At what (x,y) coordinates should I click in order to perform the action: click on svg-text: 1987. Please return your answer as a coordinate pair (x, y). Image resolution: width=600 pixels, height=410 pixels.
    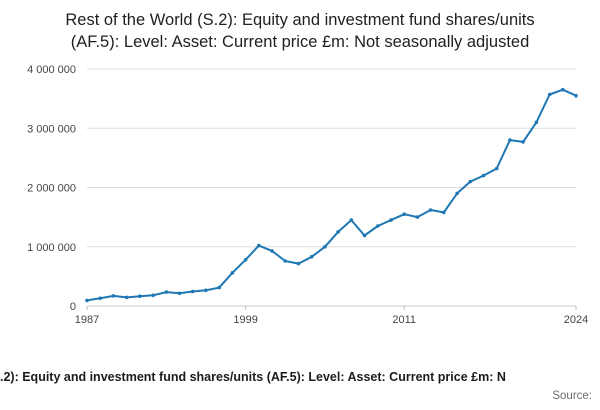
    Looking at the image, I should click on (87, 320).